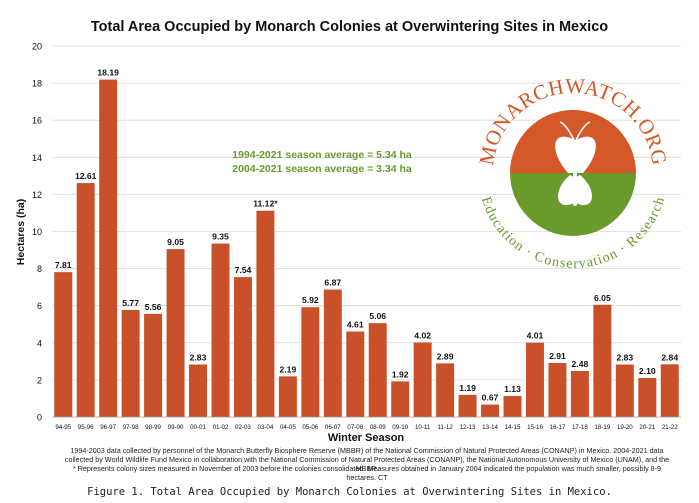 The width and height of the screenshot is (699, 503). What do you see at coordinates (366, 438) in the screenshot?
I see `x-axis-label: Winter Season` at bounding box center [366, 438].